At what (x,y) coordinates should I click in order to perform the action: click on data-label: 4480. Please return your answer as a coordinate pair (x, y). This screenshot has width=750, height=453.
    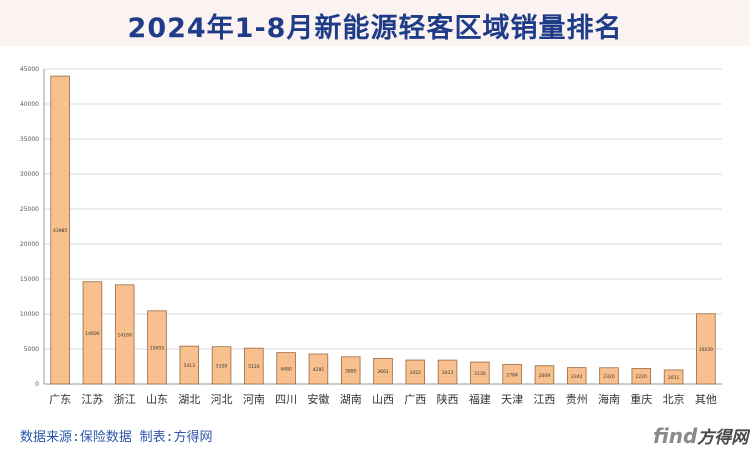
    Looking at the image, I should click on (286, 369).